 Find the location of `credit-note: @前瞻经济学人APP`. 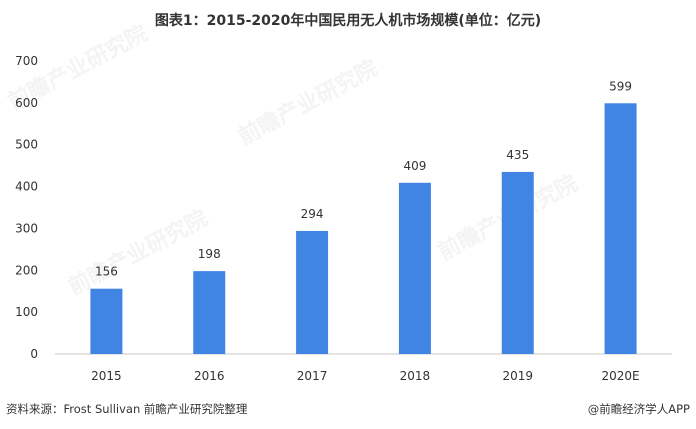

credit-note: @前瞻经济学人APP is located at coordinates (638, 409).